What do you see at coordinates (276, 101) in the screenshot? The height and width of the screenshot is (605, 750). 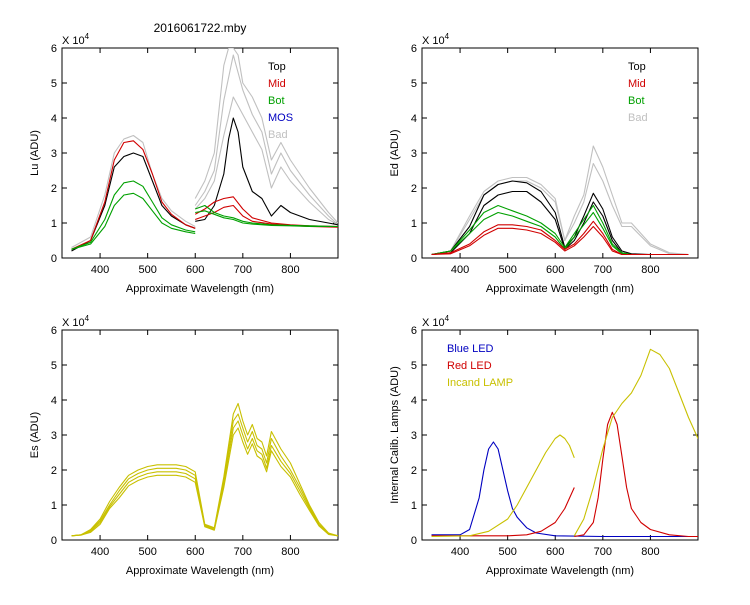 I see `legend-entry-bot: Bot` at bounding box center [276, 101].